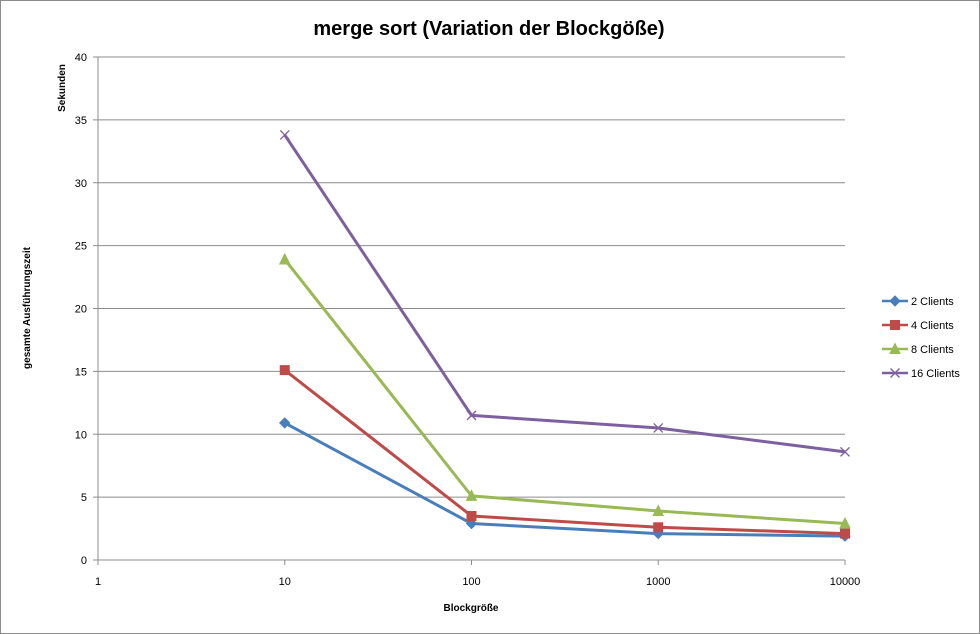  What do you see at coordinates (81, 372) in the screenshot?
I see `y-tick-label: 15` at bounding box center [81, 372].